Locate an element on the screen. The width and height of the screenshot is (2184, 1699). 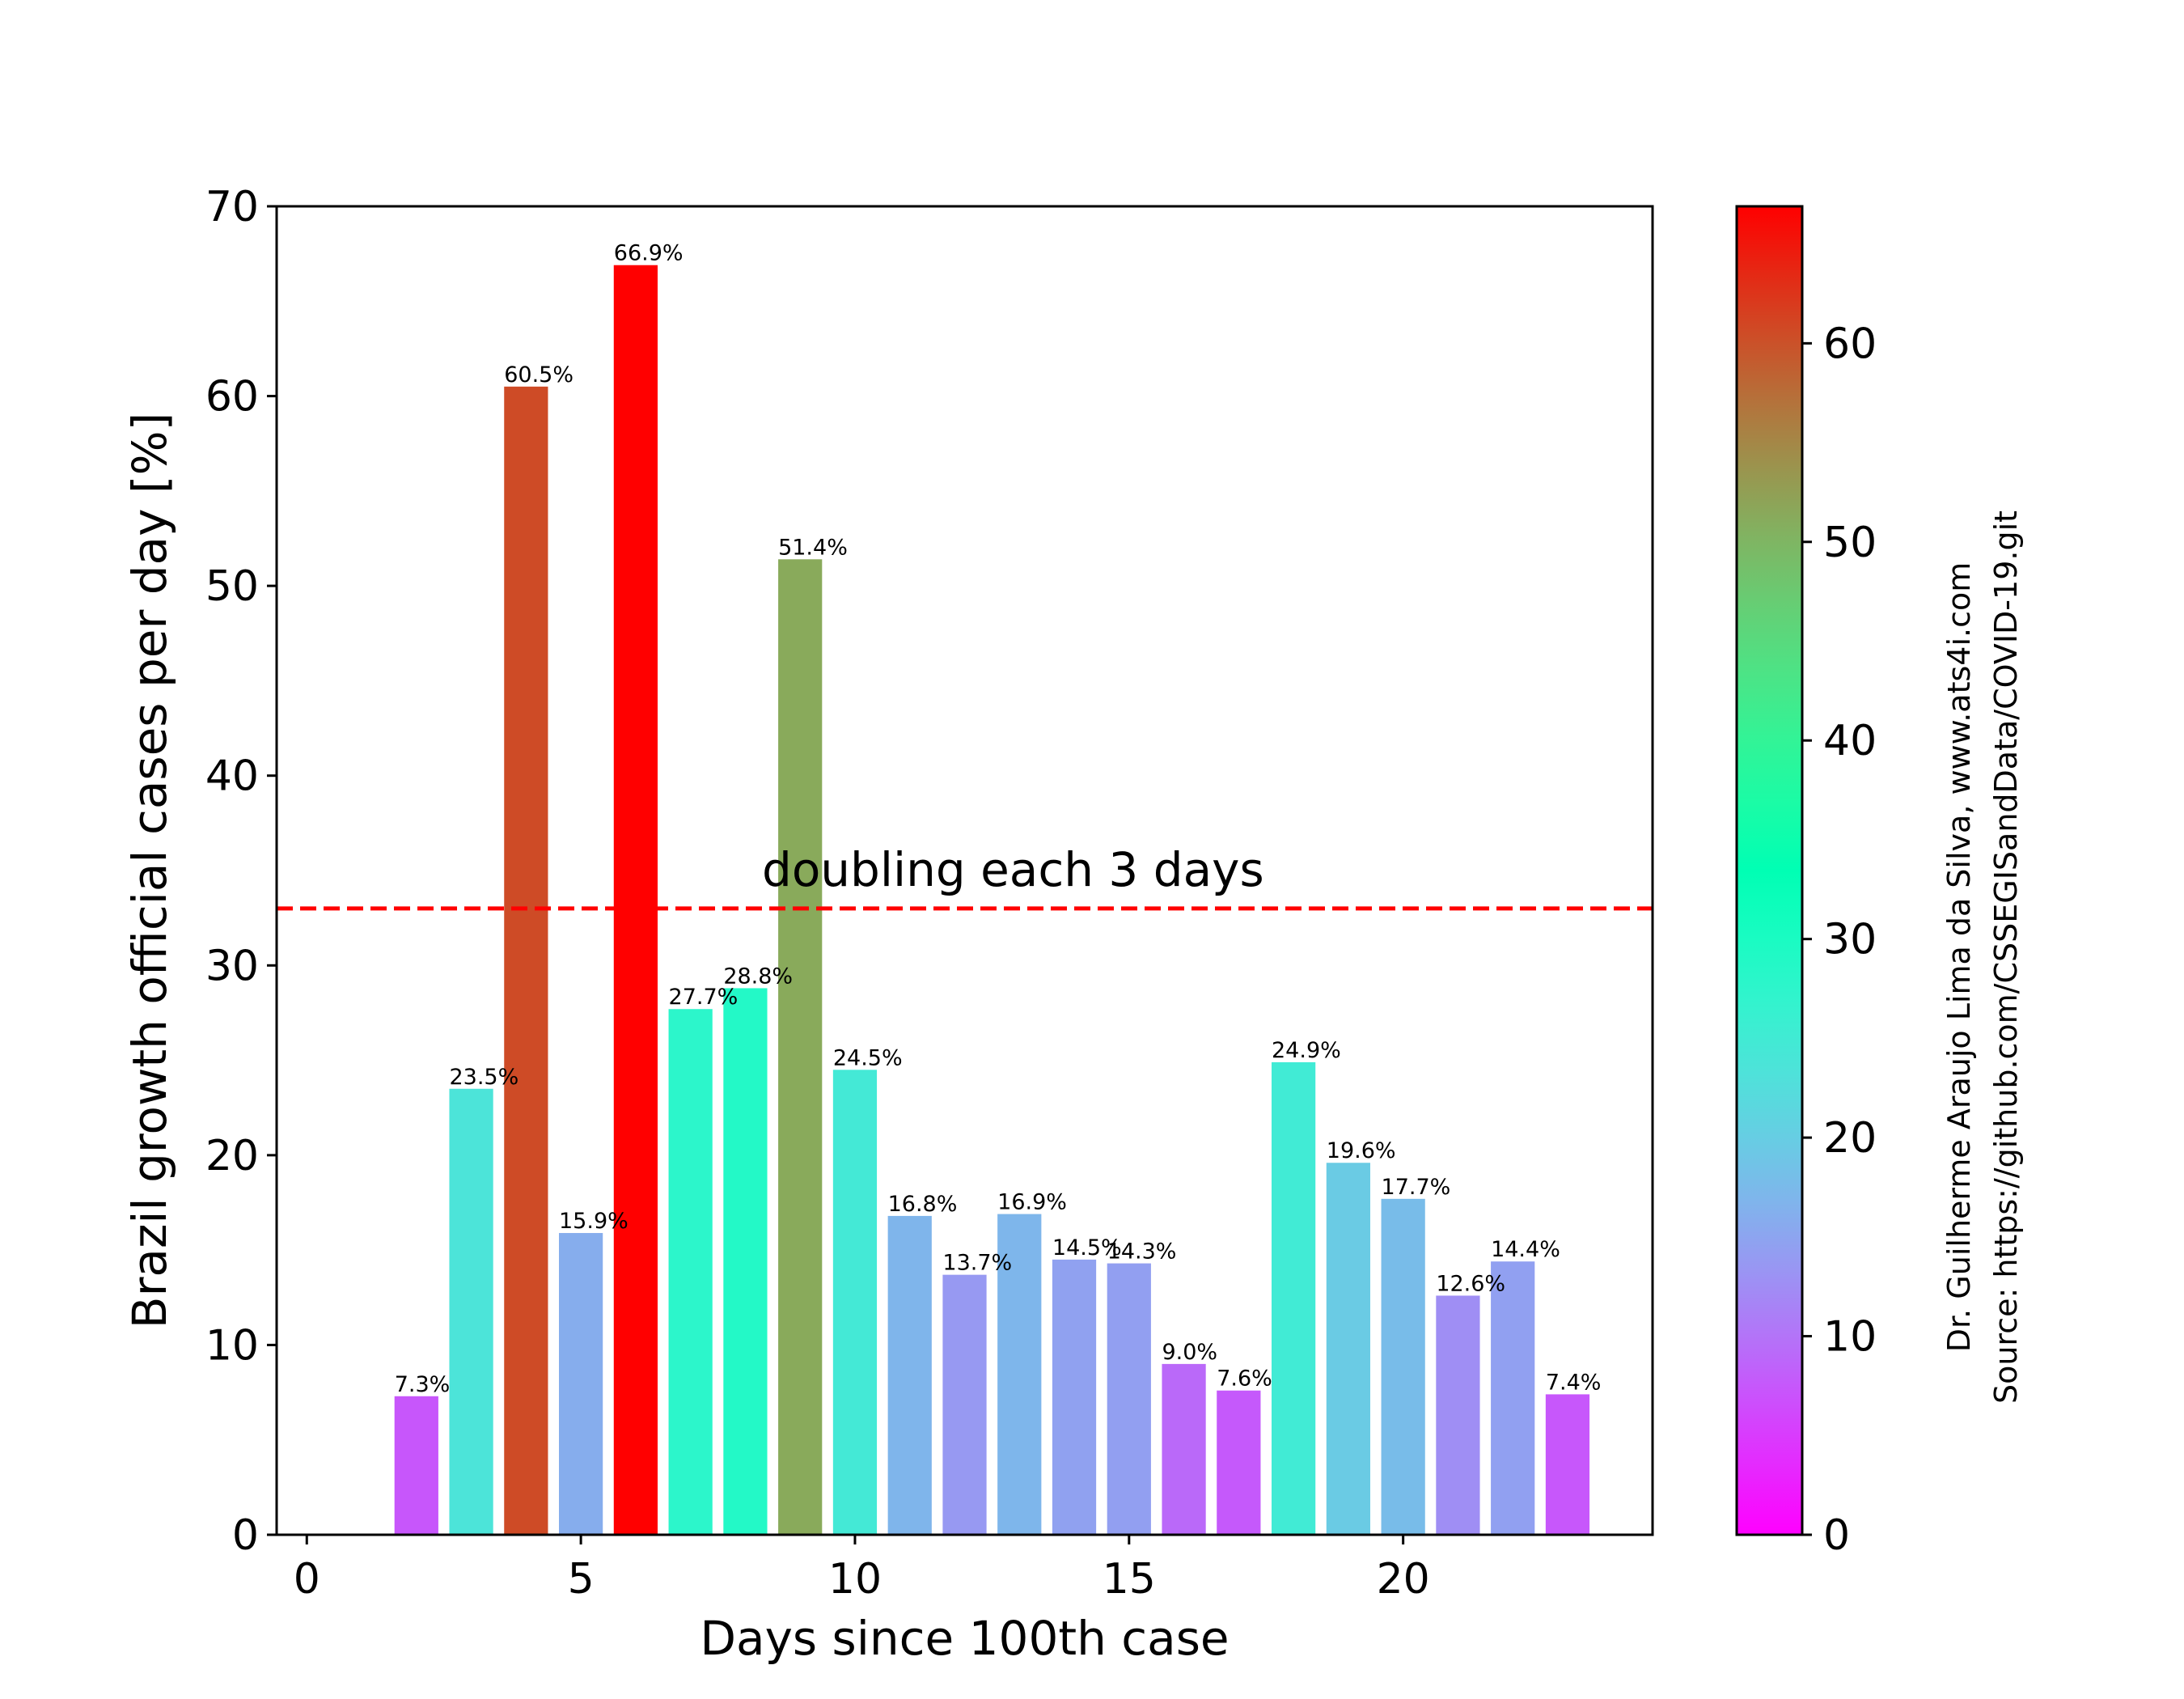
colorbar-tick-label: 0 is located at coordinates (1836, 1535).